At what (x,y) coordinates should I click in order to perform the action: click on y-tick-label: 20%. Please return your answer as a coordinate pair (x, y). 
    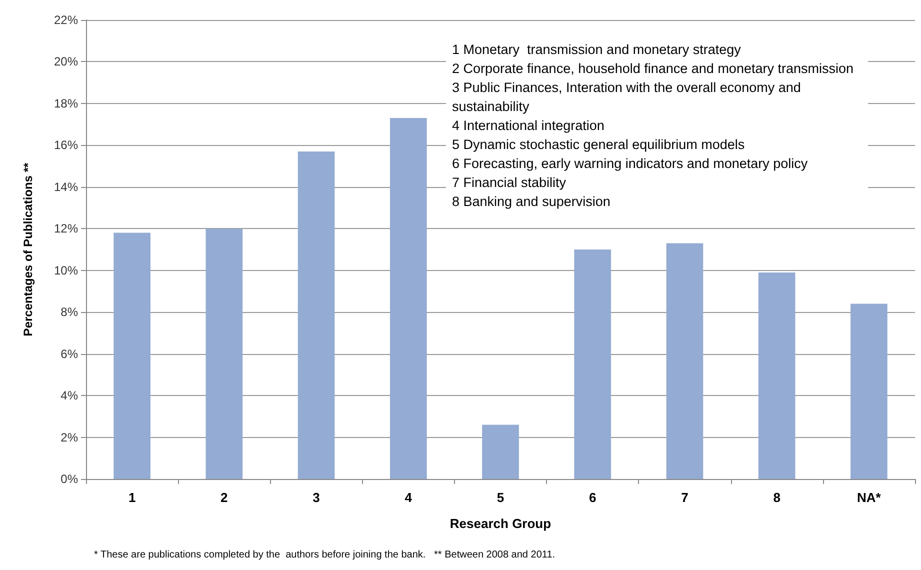
    Looking at the image, I should click on (66, 61).